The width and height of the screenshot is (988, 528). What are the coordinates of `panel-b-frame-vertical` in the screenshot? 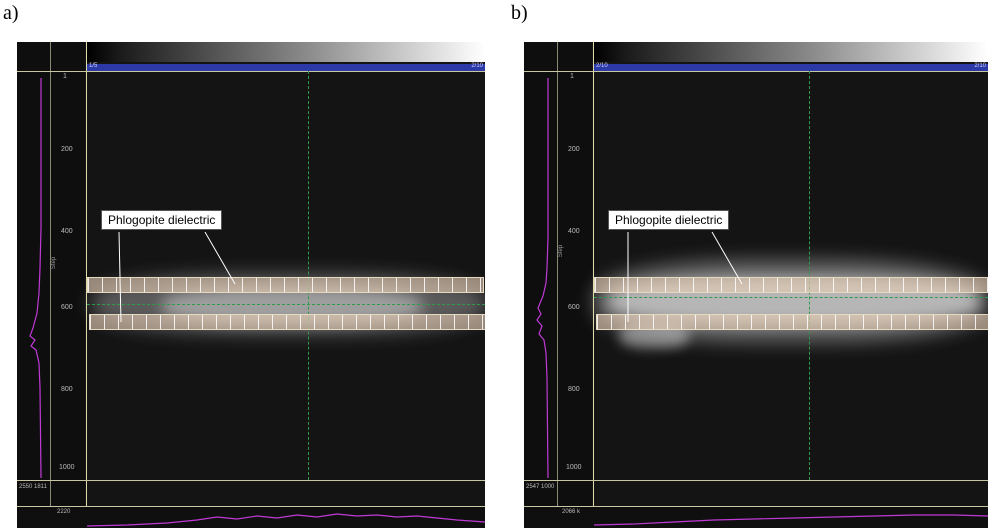 It's located at (593, 285).